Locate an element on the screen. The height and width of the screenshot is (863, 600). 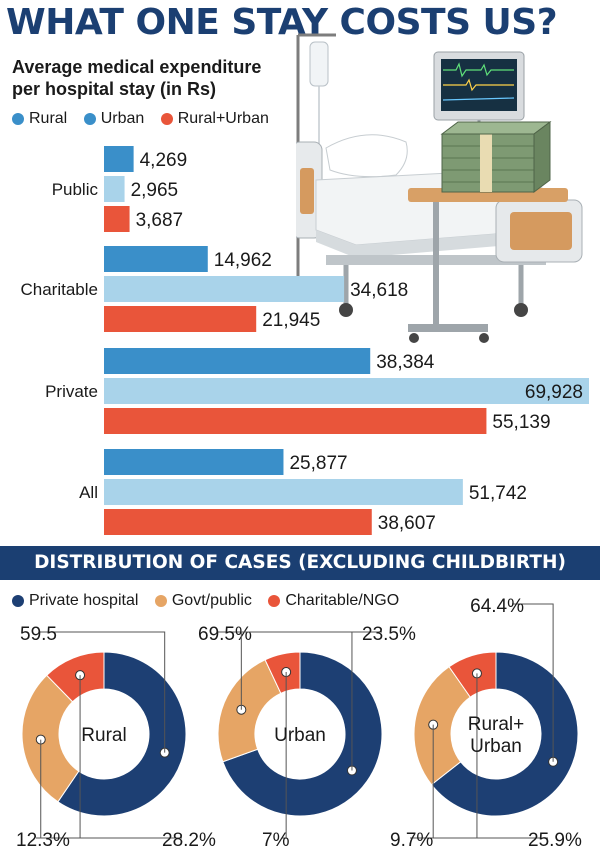
legend-swatch-govt-public is located at coordinates (160, 601).